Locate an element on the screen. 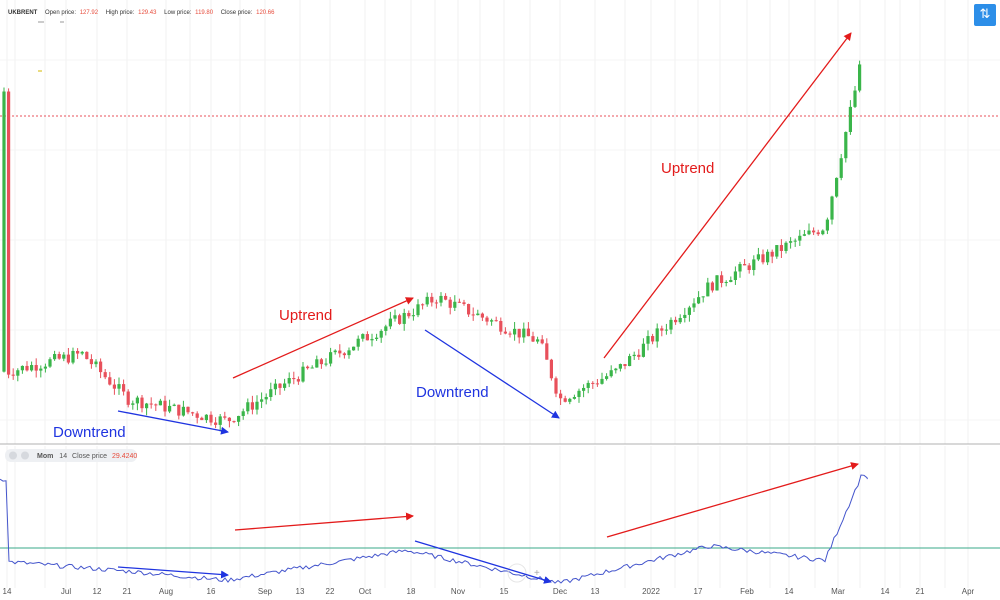  x-tick-label: Mar is located at coordinates (838, 591).